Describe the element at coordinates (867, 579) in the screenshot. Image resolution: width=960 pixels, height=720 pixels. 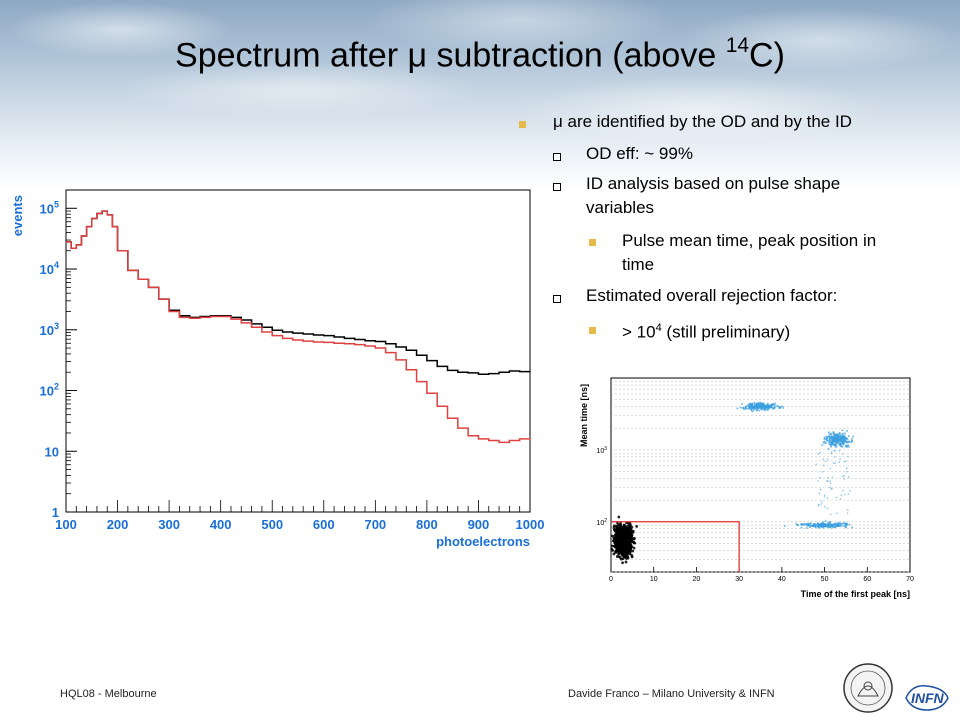
I see `x-tick-label: 60` at that location.